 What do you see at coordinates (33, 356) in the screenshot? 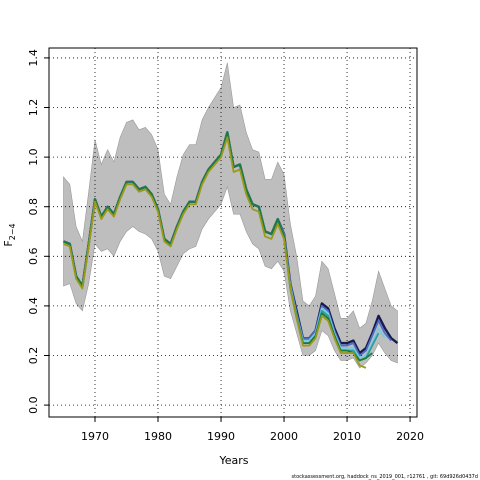
I see `y-tick-label: 0.2` at bounding box center [33, 356].